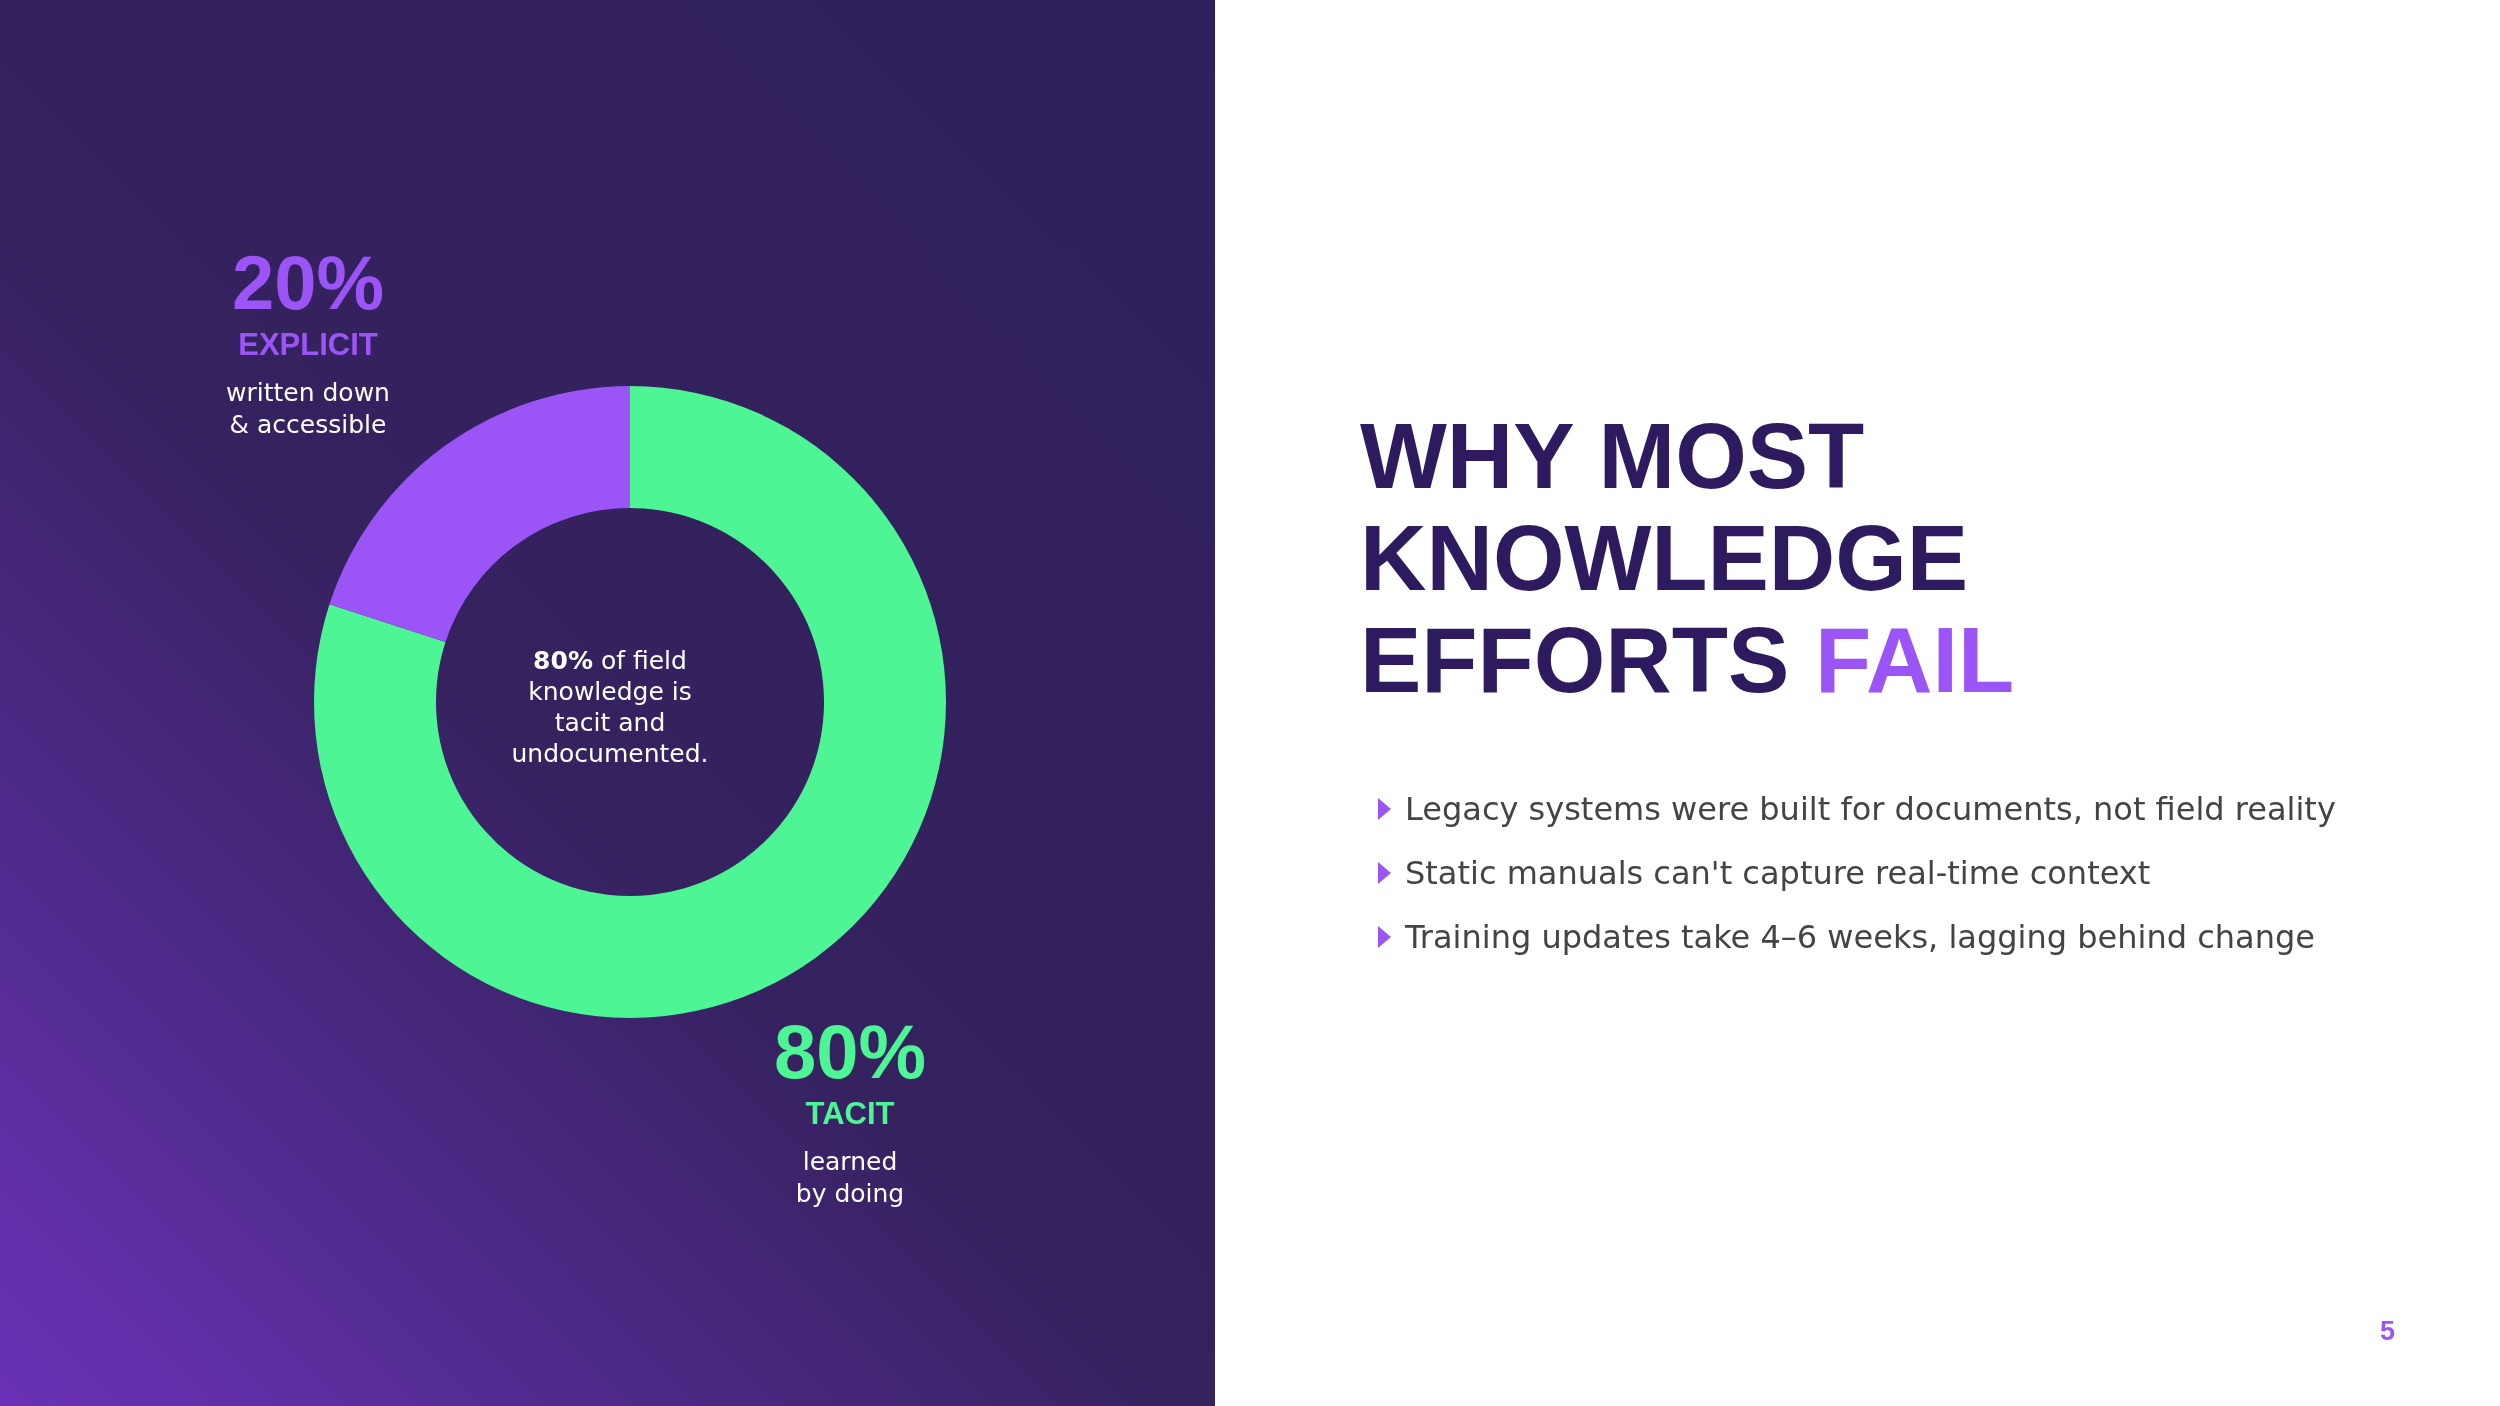 This screenshot has width=2500, height=1406. I want to click on data-label: 80%, so click(850, 1051).